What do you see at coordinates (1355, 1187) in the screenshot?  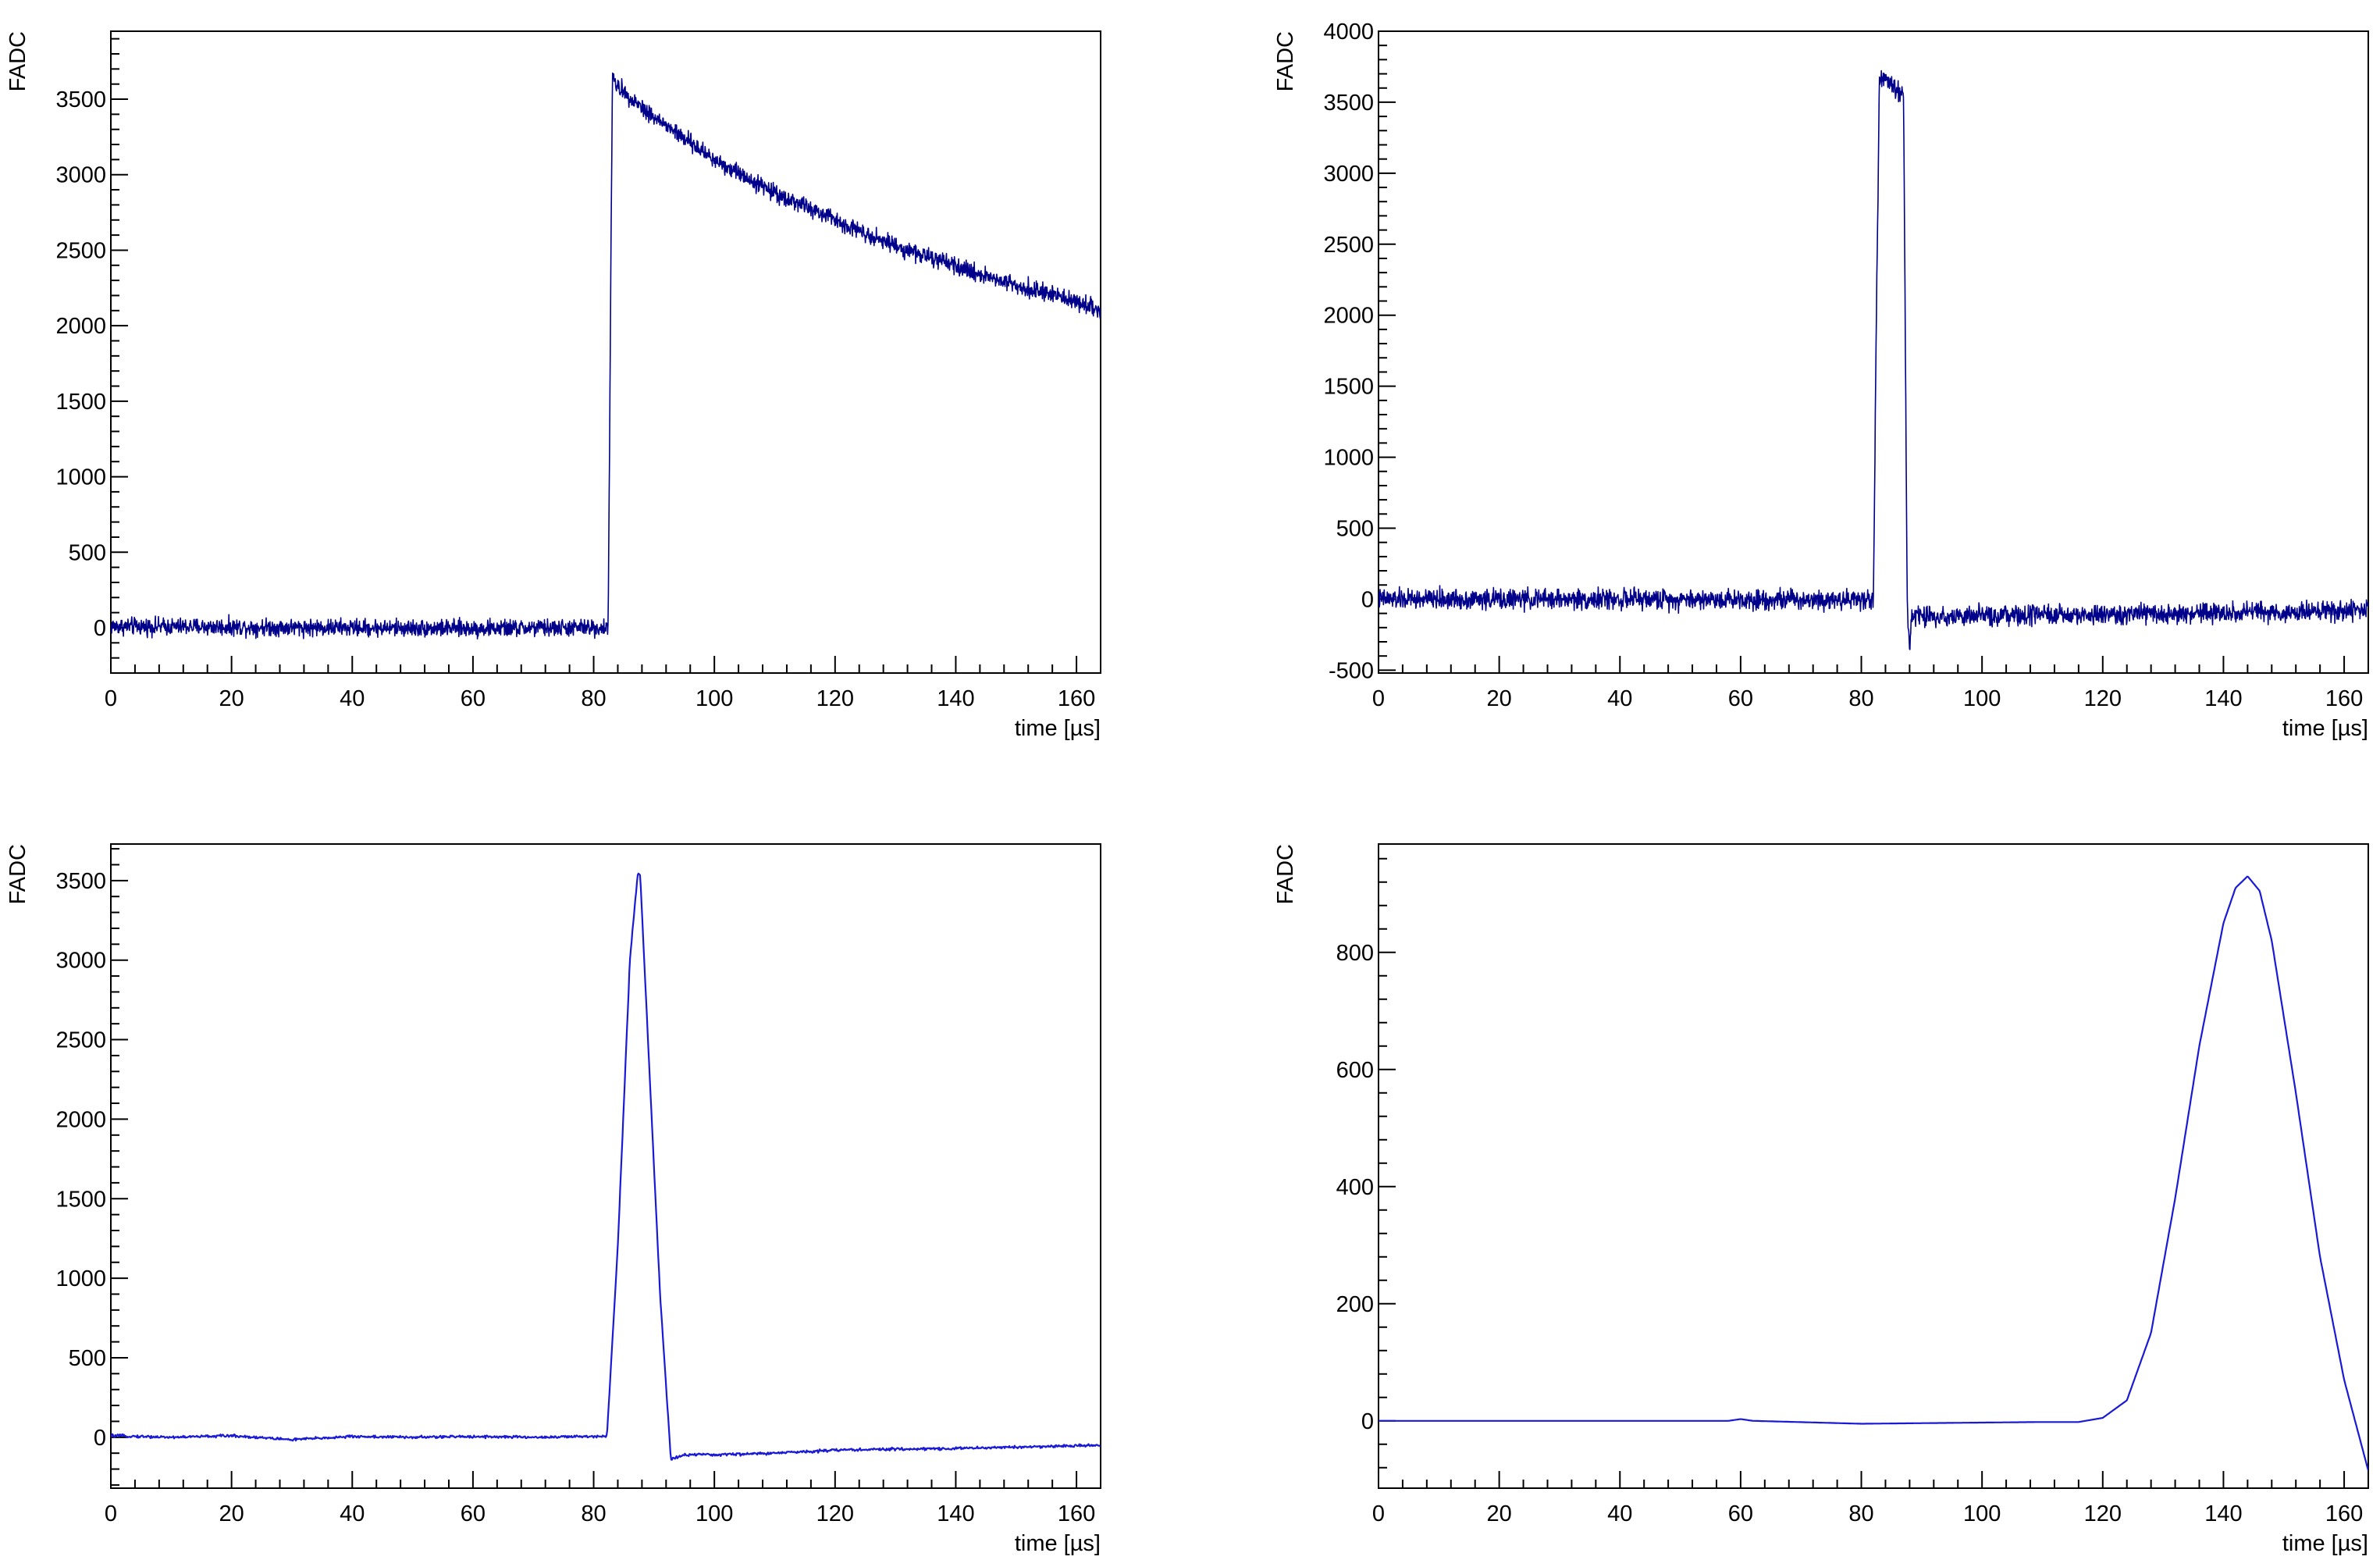 I see `y-tick-label: 400` at bounding box center [1355, 1187].